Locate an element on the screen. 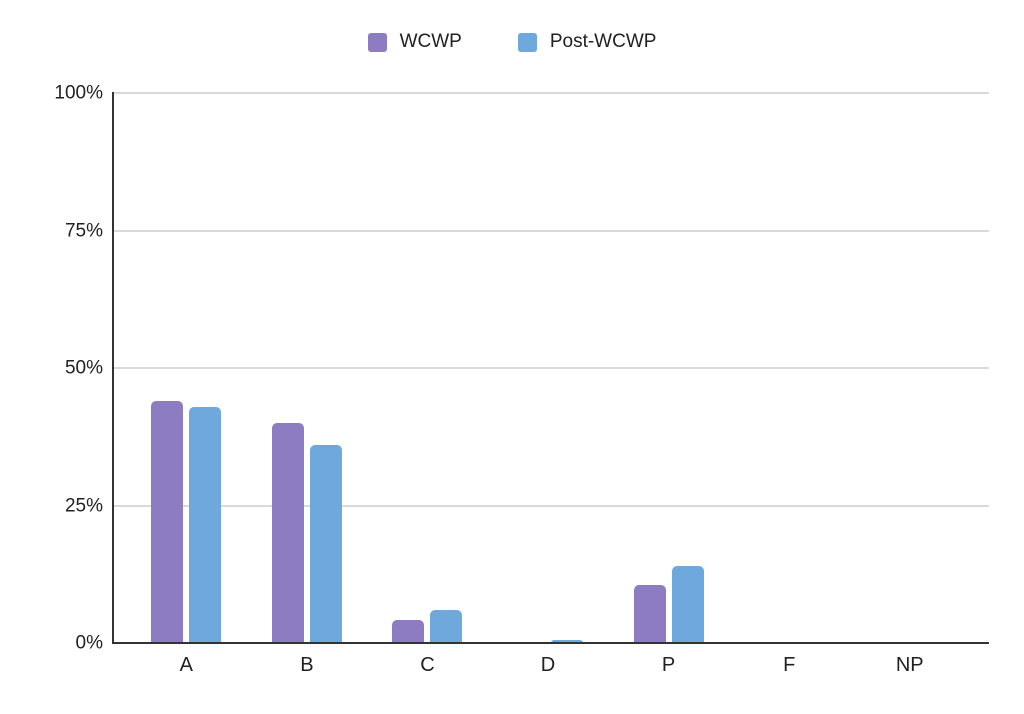 The height and width of the screenshot is (714, 1024). bar-post-wcwp-b is located at coordinates (325, 544).